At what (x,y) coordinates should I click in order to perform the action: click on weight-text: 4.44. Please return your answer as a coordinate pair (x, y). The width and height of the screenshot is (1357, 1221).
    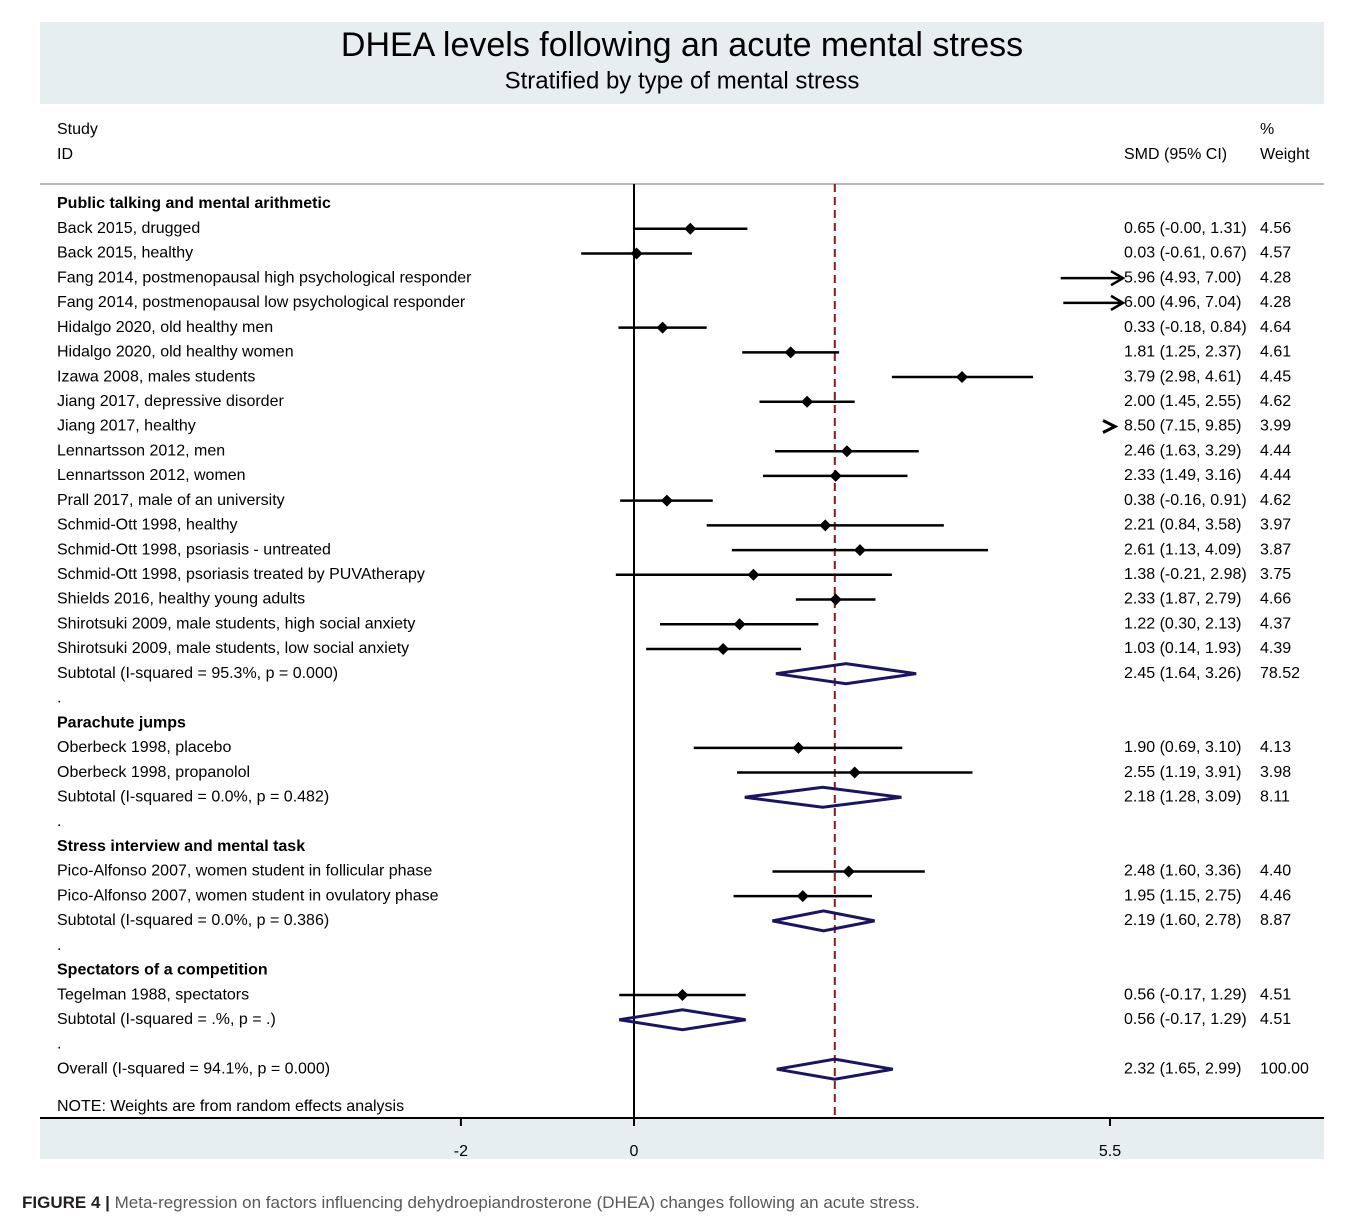
    Looking at the image, I should click on (1275, 450).